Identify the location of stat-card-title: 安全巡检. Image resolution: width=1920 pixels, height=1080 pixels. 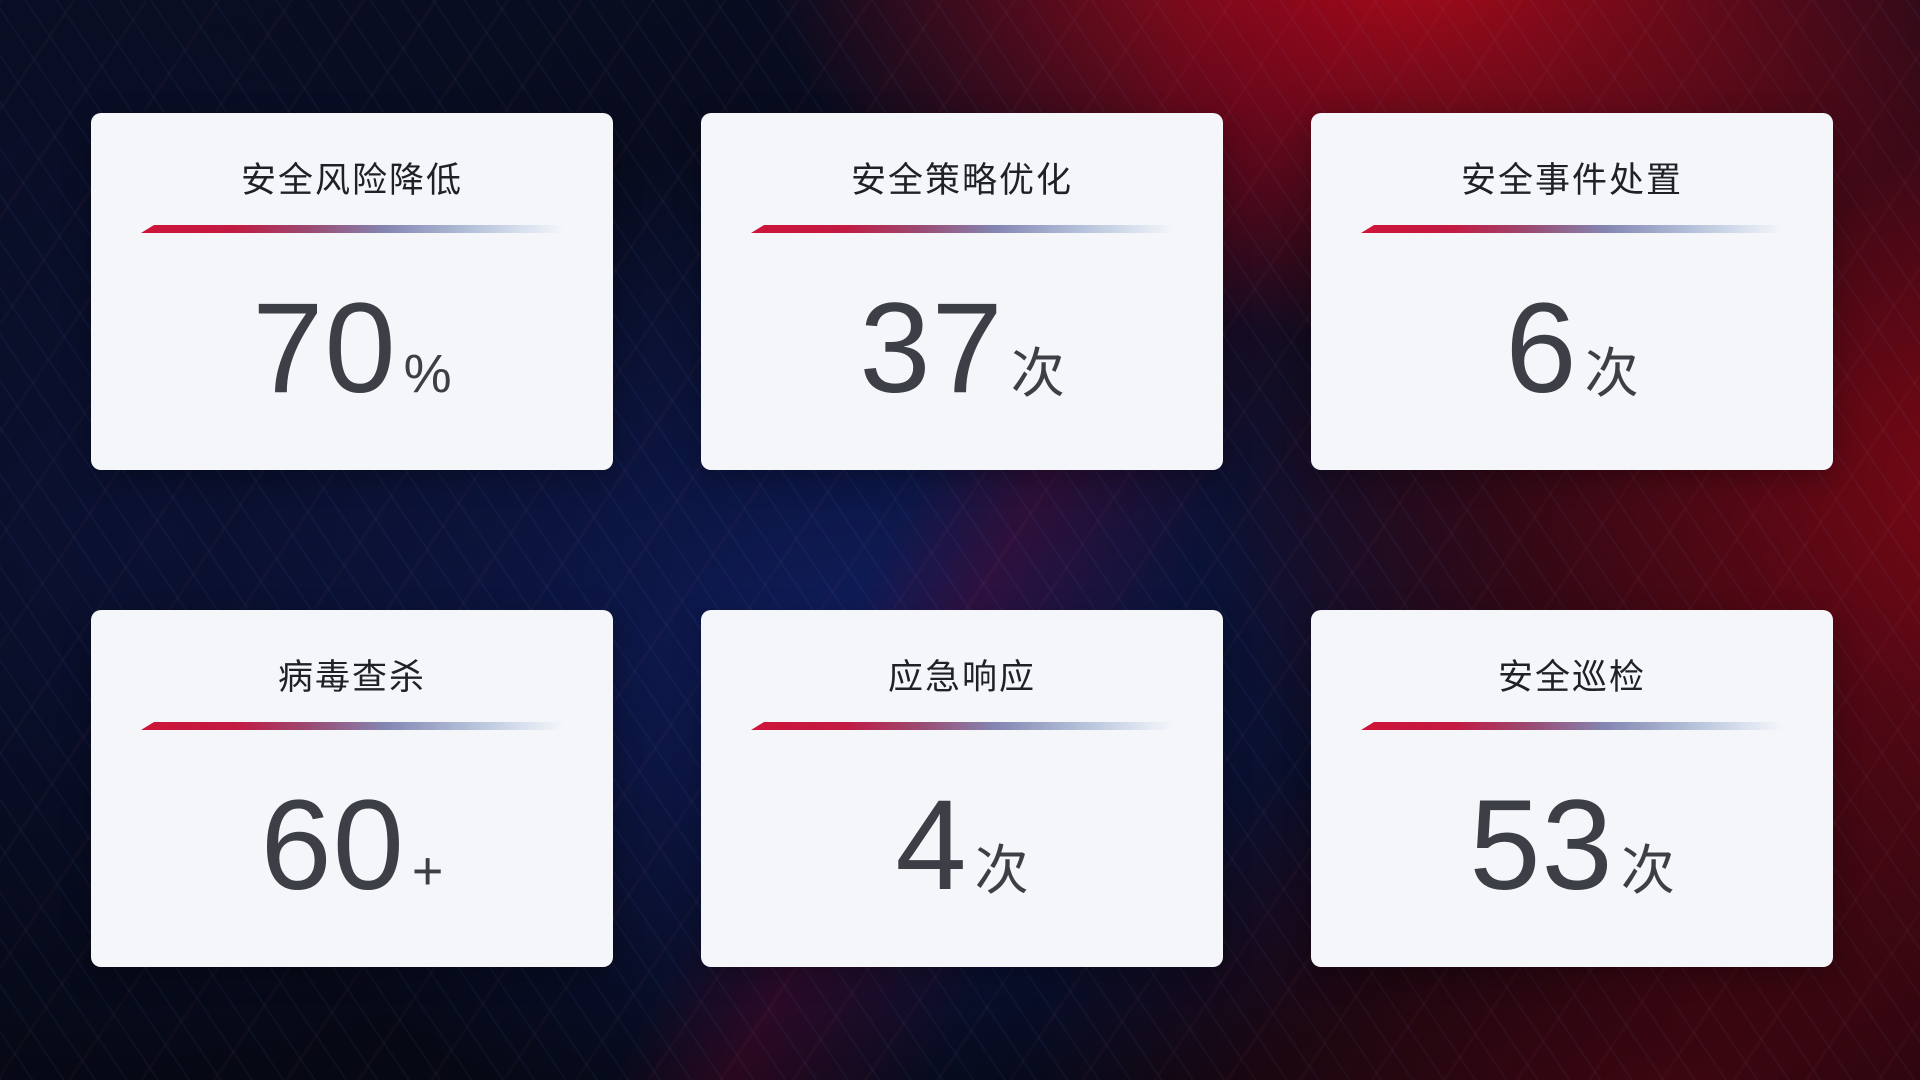
(1571, 677).